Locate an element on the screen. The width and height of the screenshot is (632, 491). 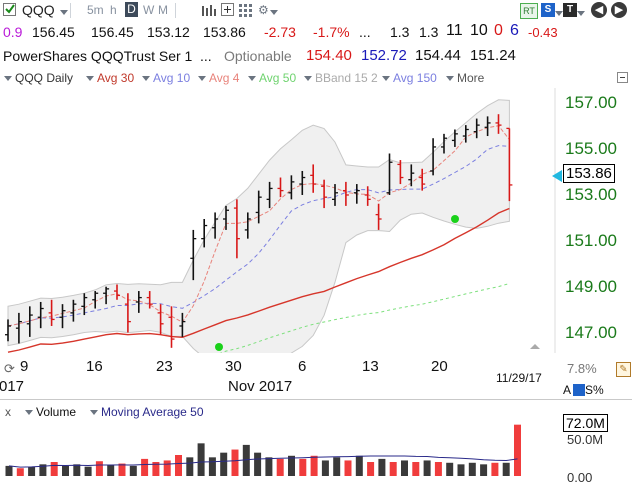
volume-header: x Volume Moving Average 50 is located at coordinates (277, 411).